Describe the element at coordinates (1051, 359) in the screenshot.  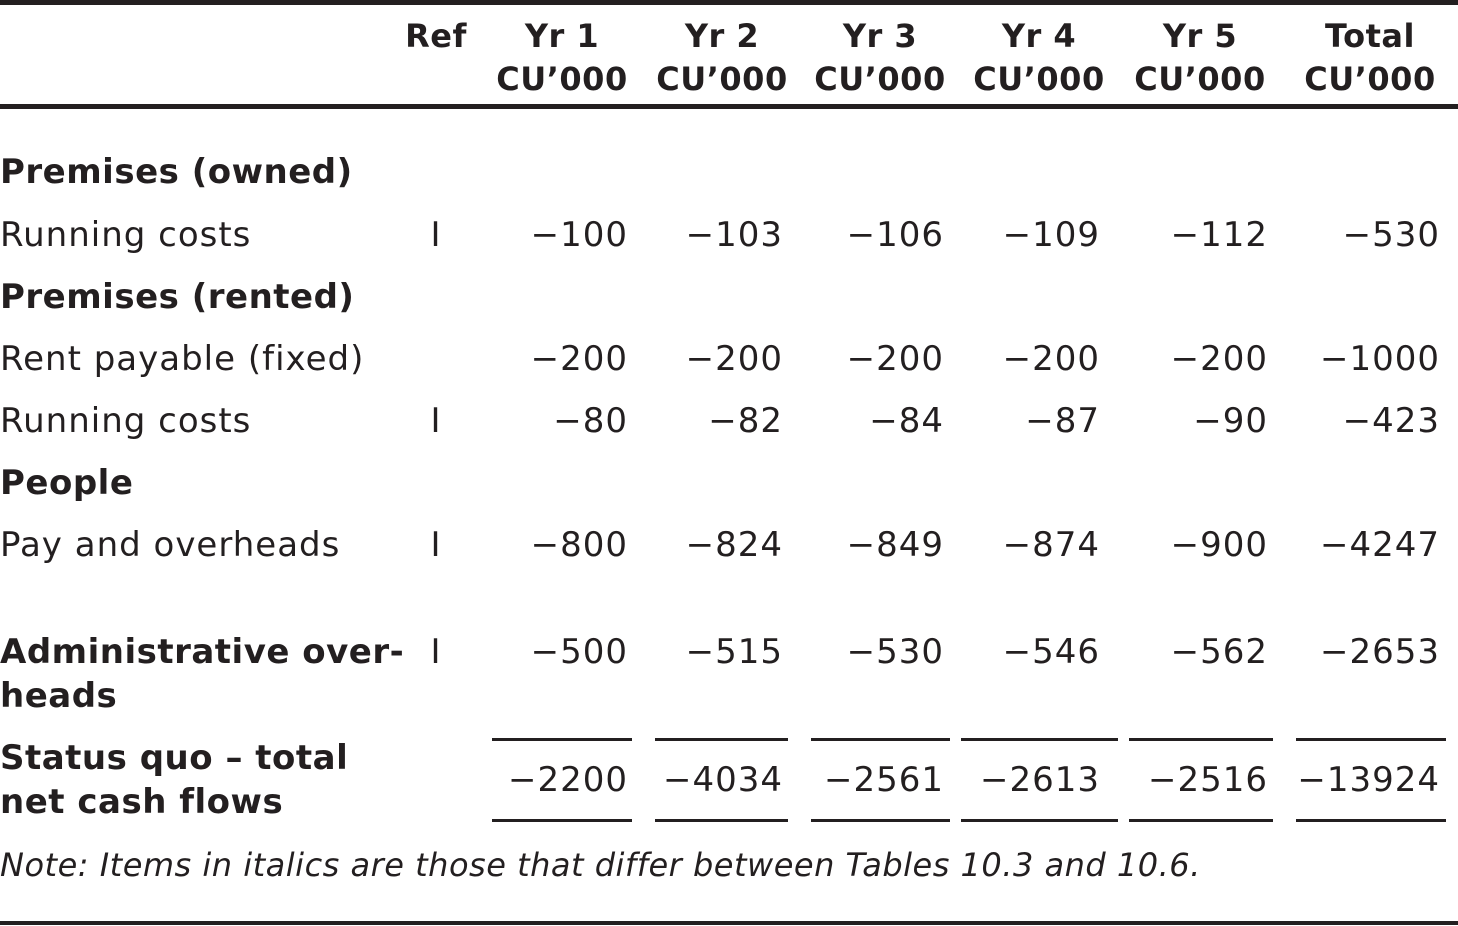
I see `cell-yr4: −200` at that location.